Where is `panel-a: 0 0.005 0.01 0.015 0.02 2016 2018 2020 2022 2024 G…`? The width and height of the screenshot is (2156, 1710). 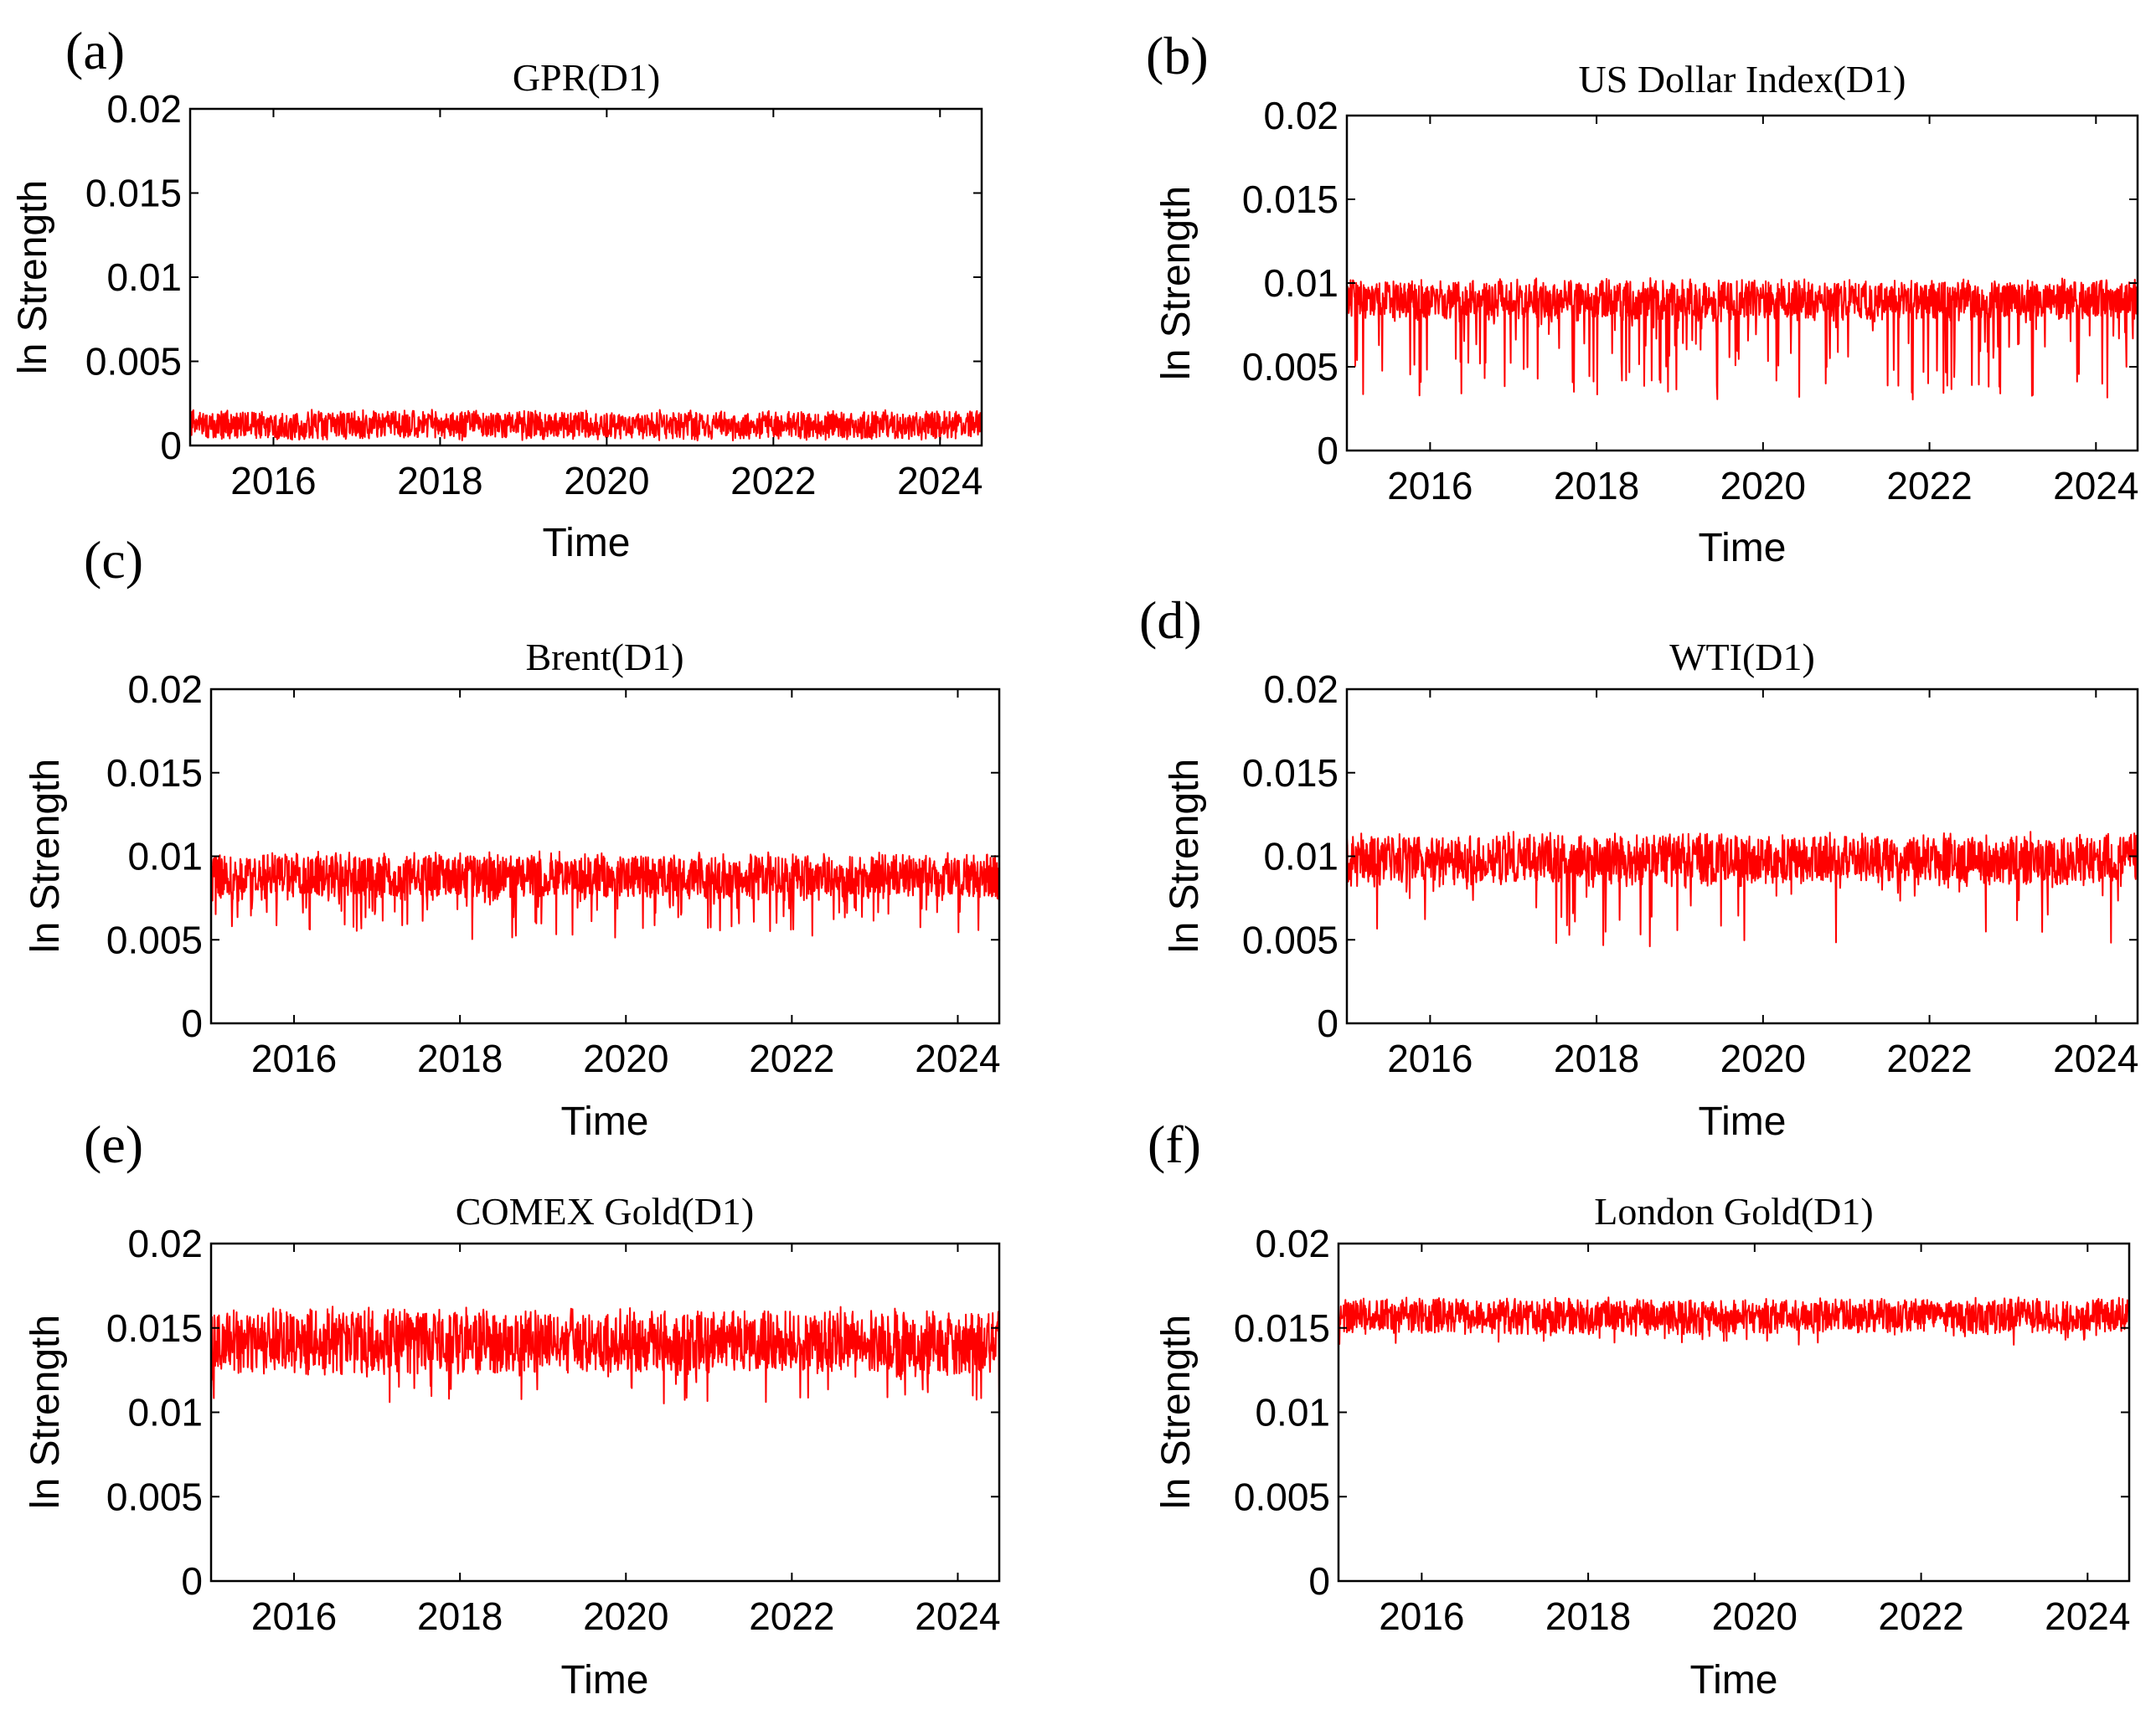
panel-a: 0 0.005 0.01 0.015 0.02 2016 2018 2020 2022 2024 G… is located at coordinates (497, 293).